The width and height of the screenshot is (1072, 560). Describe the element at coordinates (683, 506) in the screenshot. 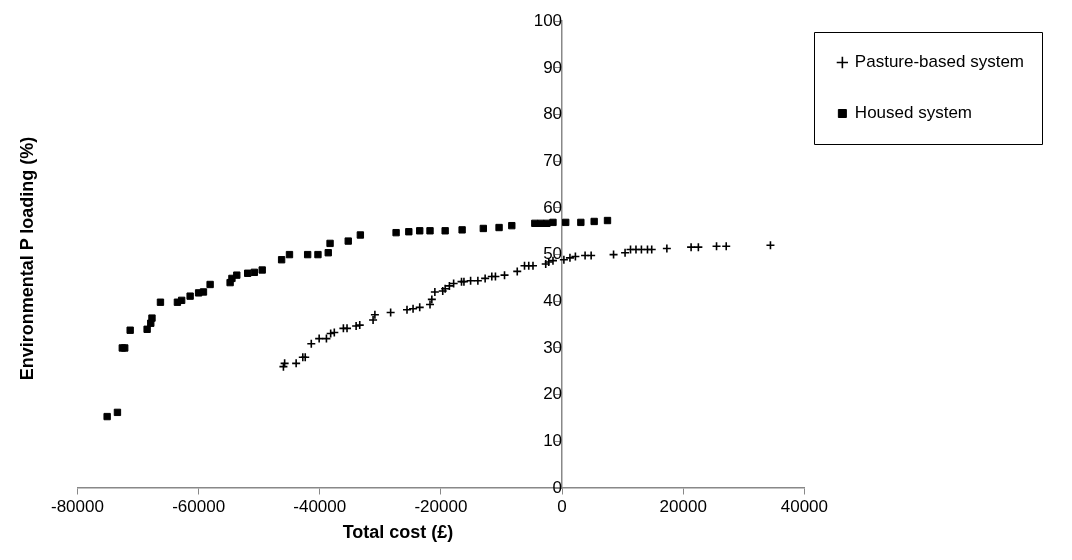

I see `x-tick-label: 20000` at that location.